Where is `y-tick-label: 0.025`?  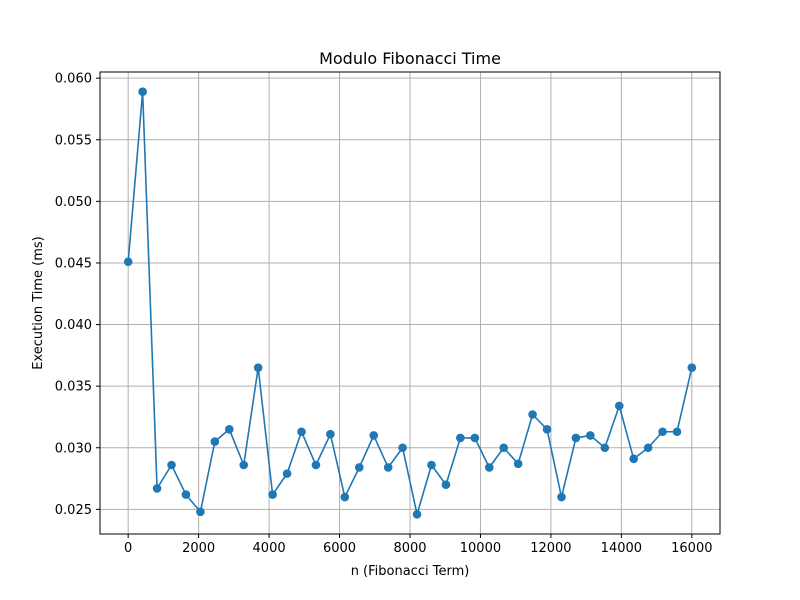 y-tick-label: 0.025 is located at coordinates (73, 510).